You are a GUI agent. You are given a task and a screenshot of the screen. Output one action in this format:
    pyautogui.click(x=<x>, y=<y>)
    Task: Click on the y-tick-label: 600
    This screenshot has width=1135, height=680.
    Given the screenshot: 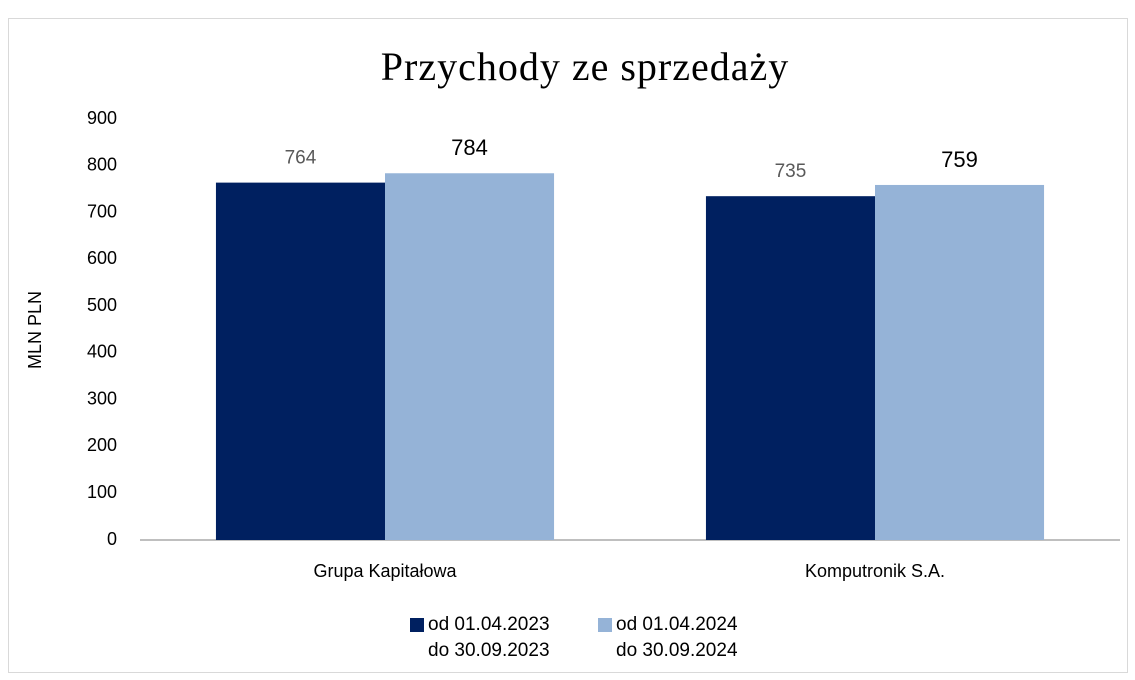 What is the action you would take?
    pyautogui.click(x=102, y=258)
    